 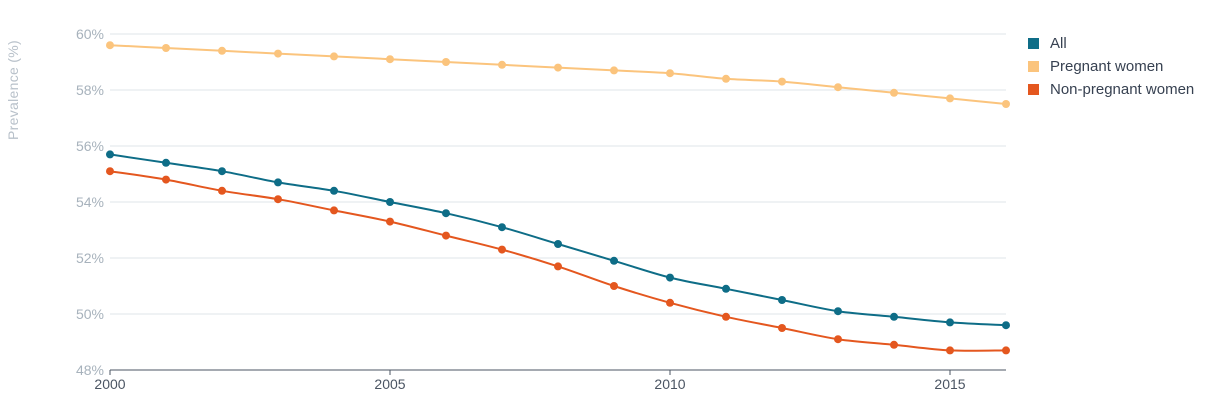 What do you see at coordinates (558, 266) in the screenshot?
I see `data-point-non-pregnant-women-2008` at bounding box center [558, 266].